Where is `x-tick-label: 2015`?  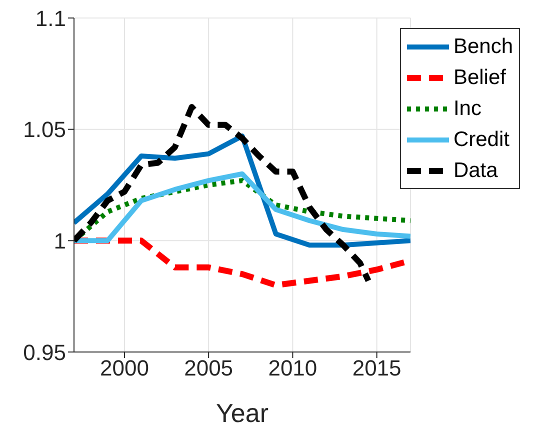 x-tick-label: 2015 is located at coordinates (377, 368).